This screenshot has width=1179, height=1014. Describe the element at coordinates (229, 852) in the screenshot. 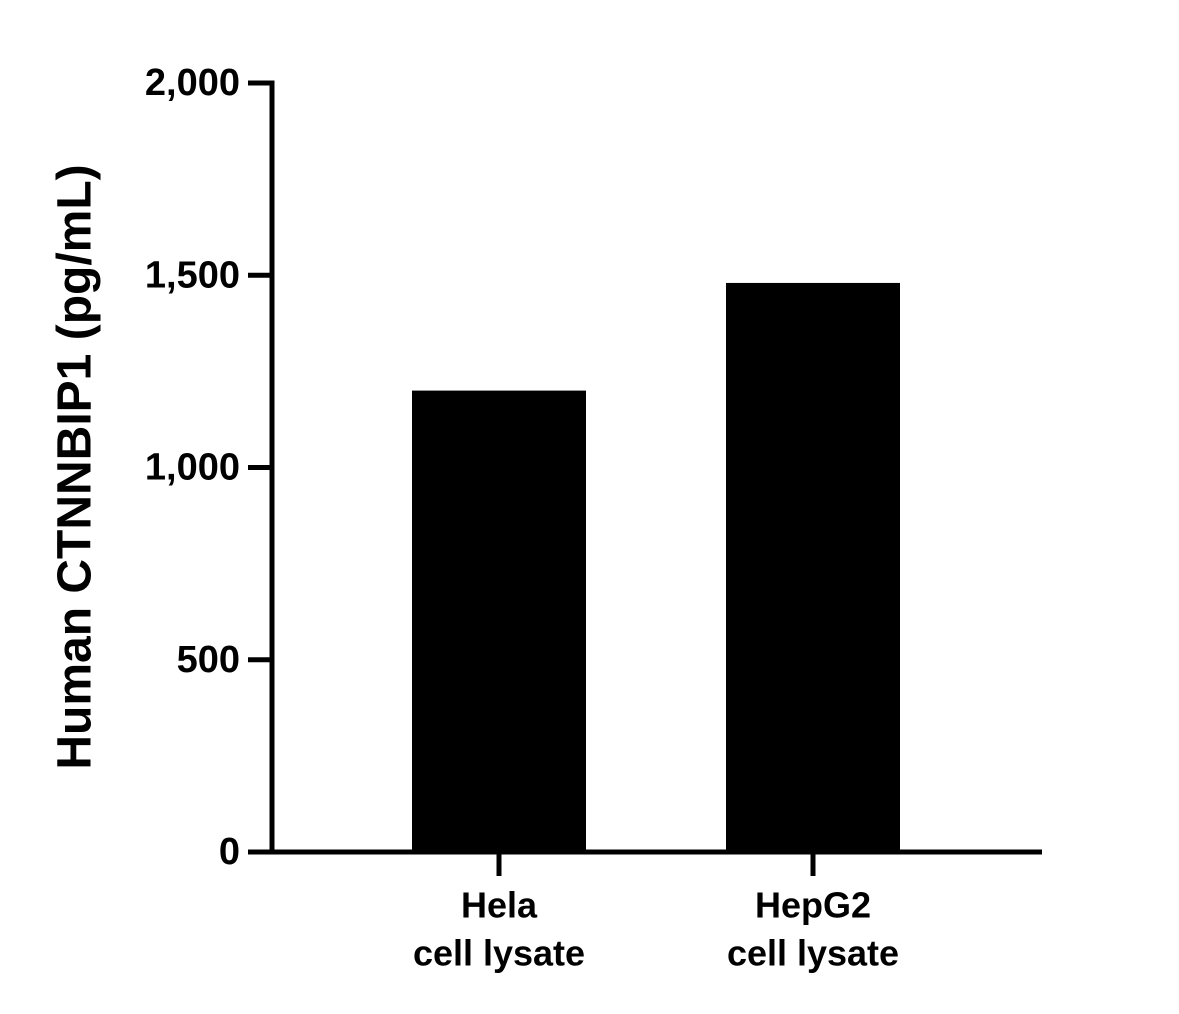

I see `y-tick-label: 0` at that location.